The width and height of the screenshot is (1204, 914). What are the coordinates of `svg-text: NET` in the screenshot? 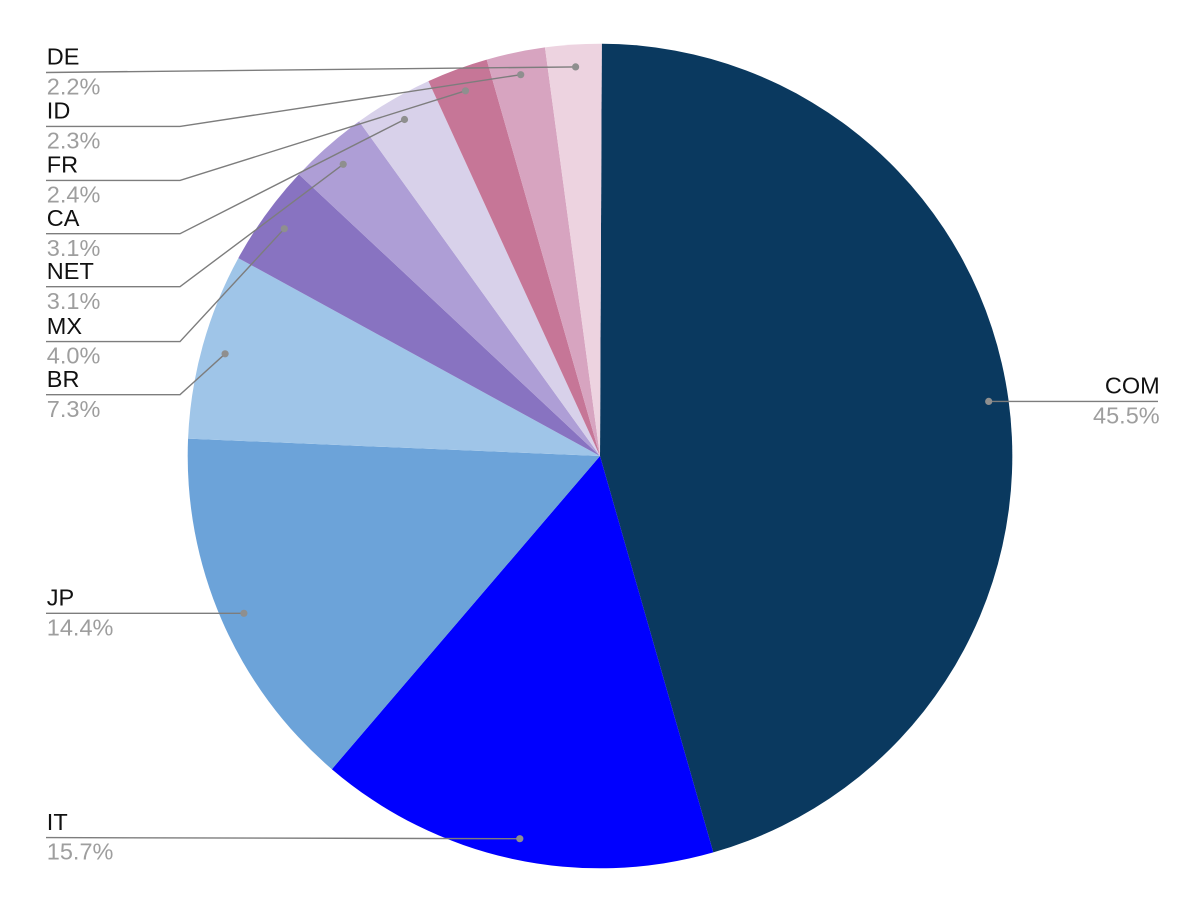 It's located at (70, 271).